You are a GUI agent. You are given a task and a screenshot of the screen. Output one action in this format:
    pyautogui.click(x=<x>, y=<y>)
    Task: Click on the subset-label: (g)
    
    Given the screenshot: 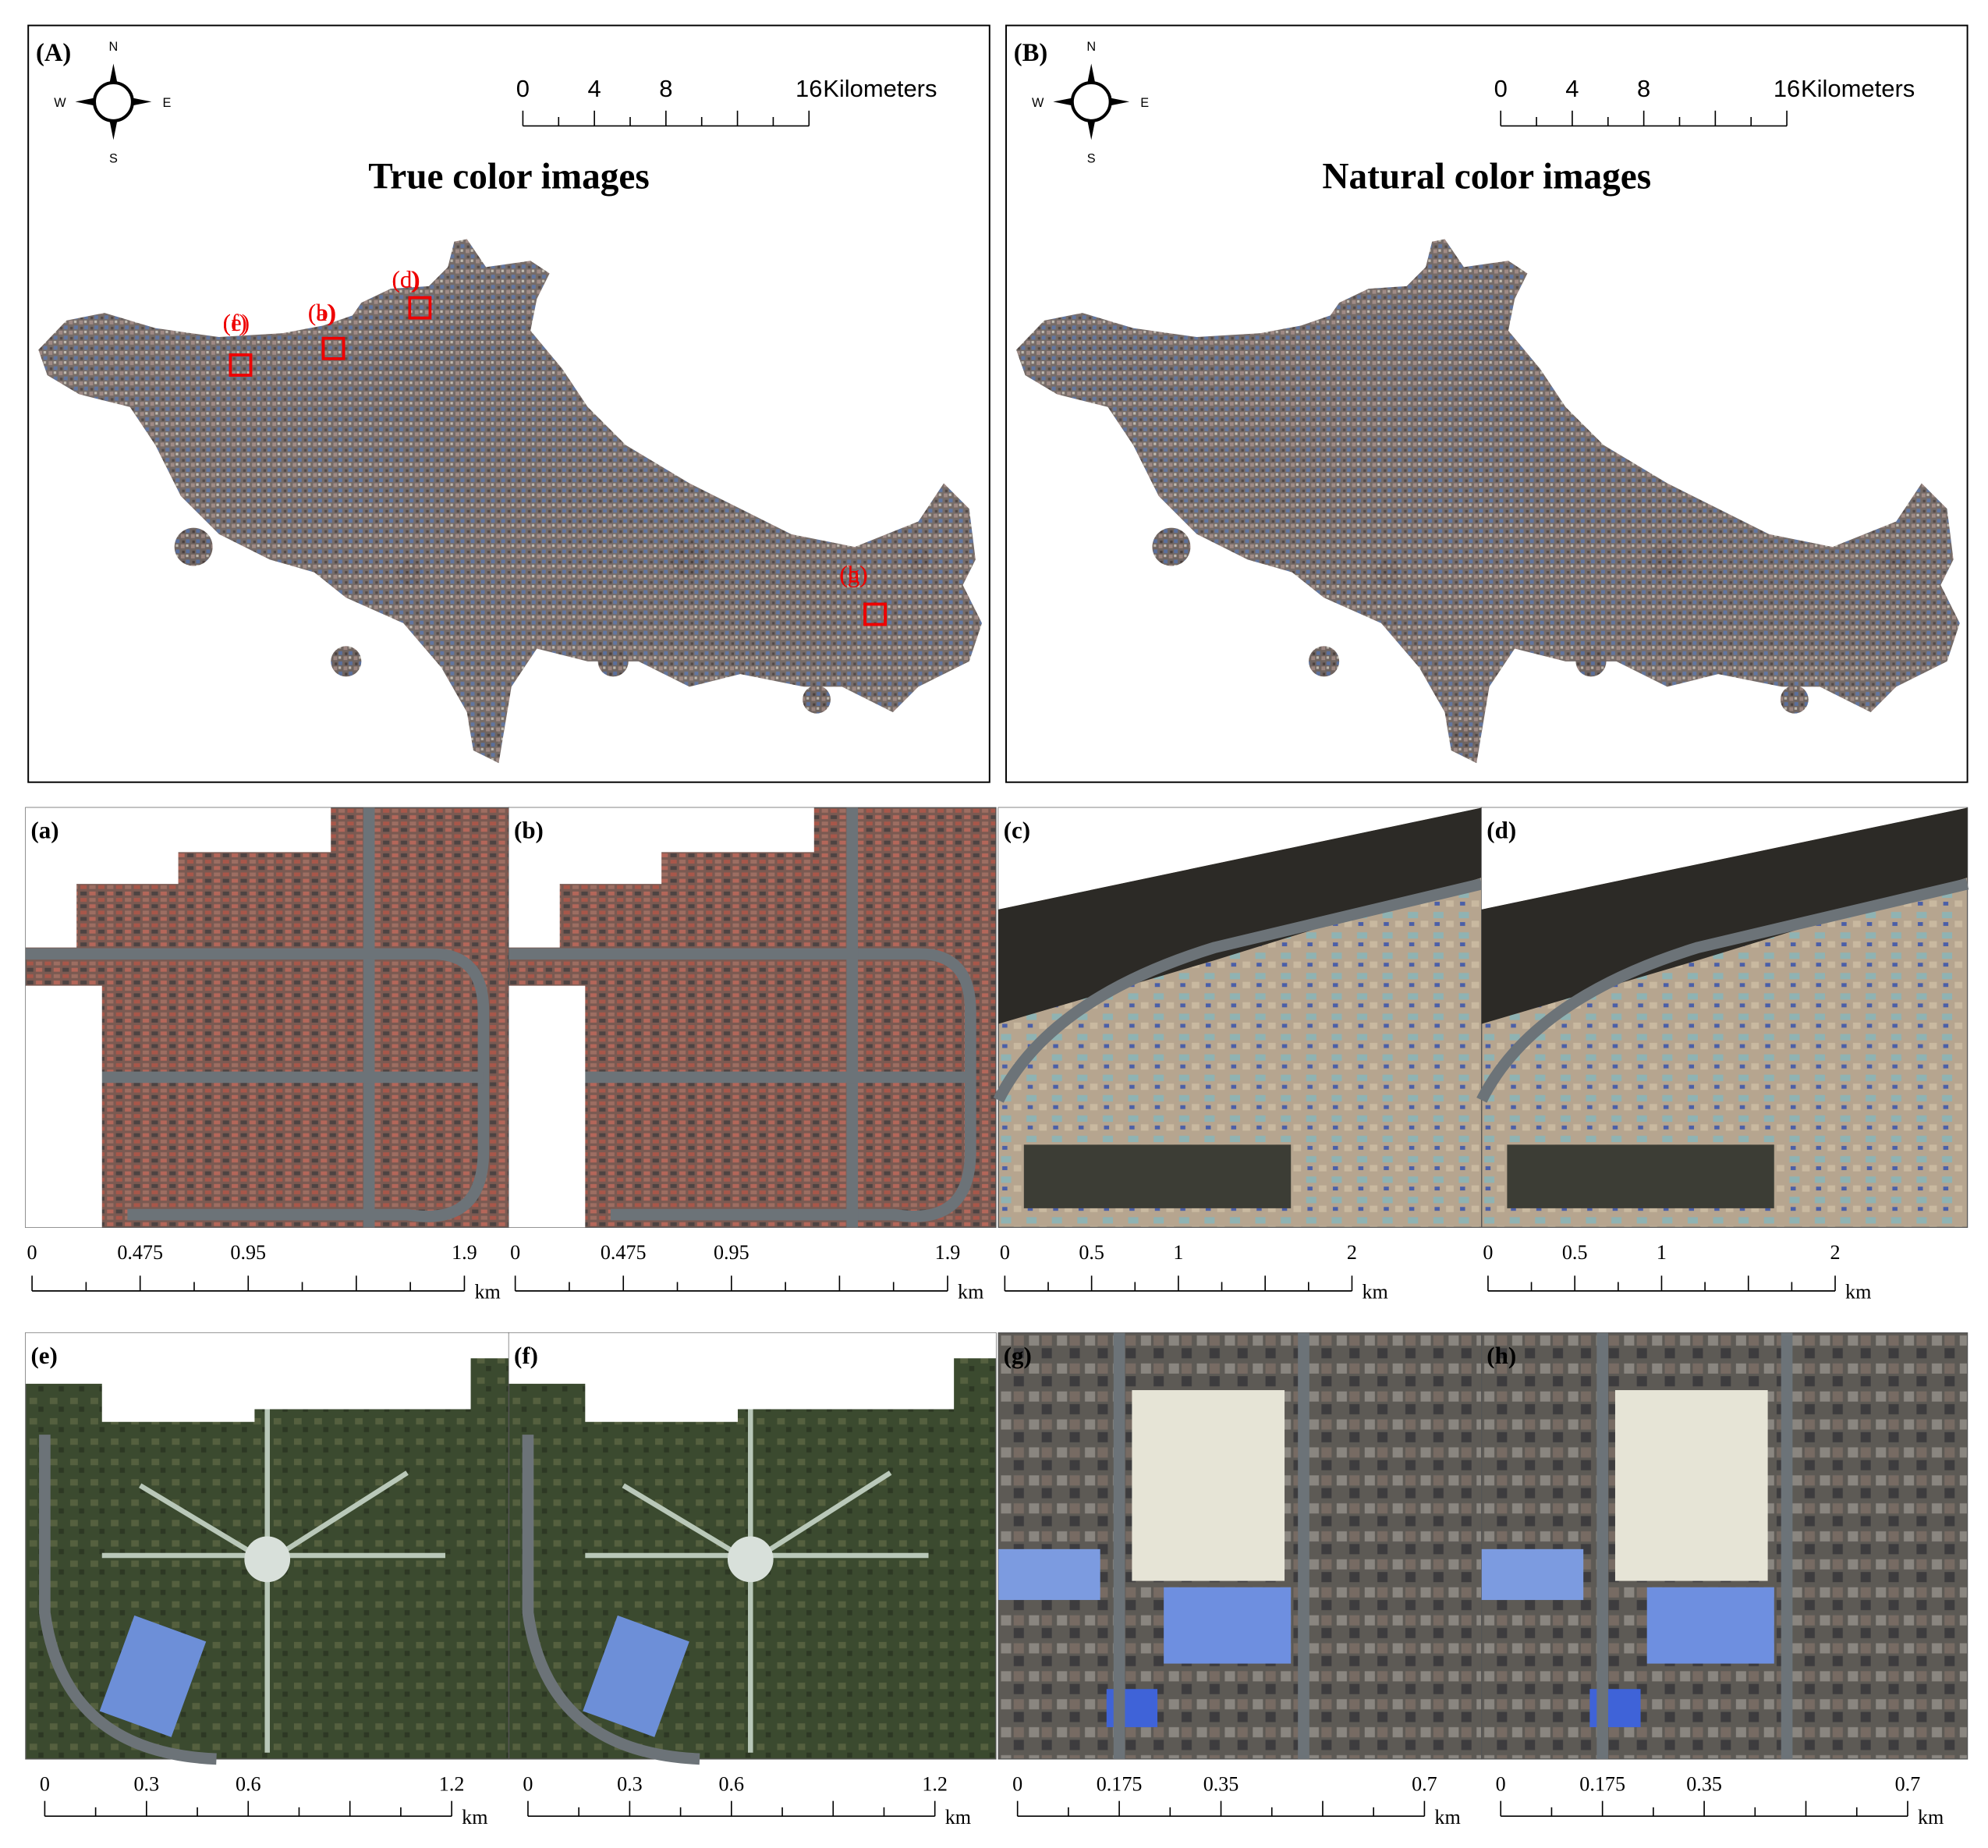 What is the action you would take?
    pyautogui.click(x=1018, y=1355)
    